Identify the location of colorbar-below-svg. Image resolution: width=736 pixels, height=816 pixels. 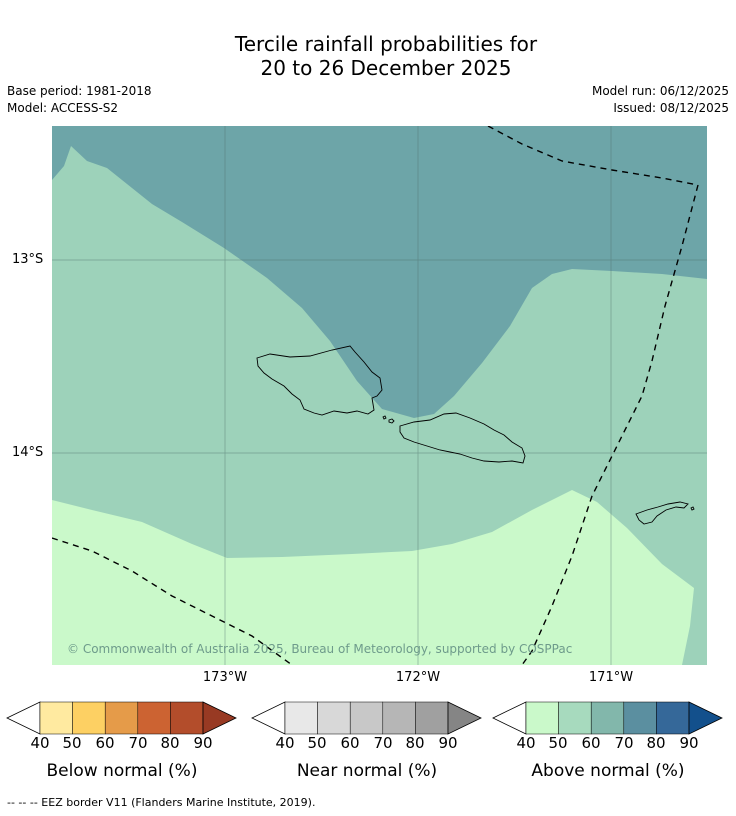
(121, 718).